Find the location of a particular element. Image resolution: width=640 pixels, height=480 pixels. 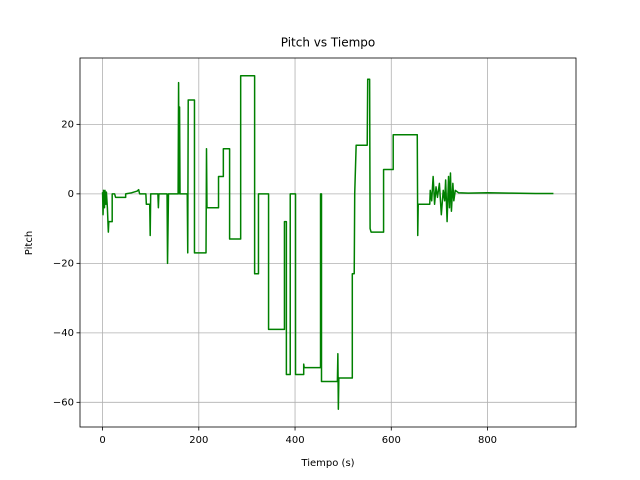

x-tick-label: 800 is located at coordinates (487, 440).